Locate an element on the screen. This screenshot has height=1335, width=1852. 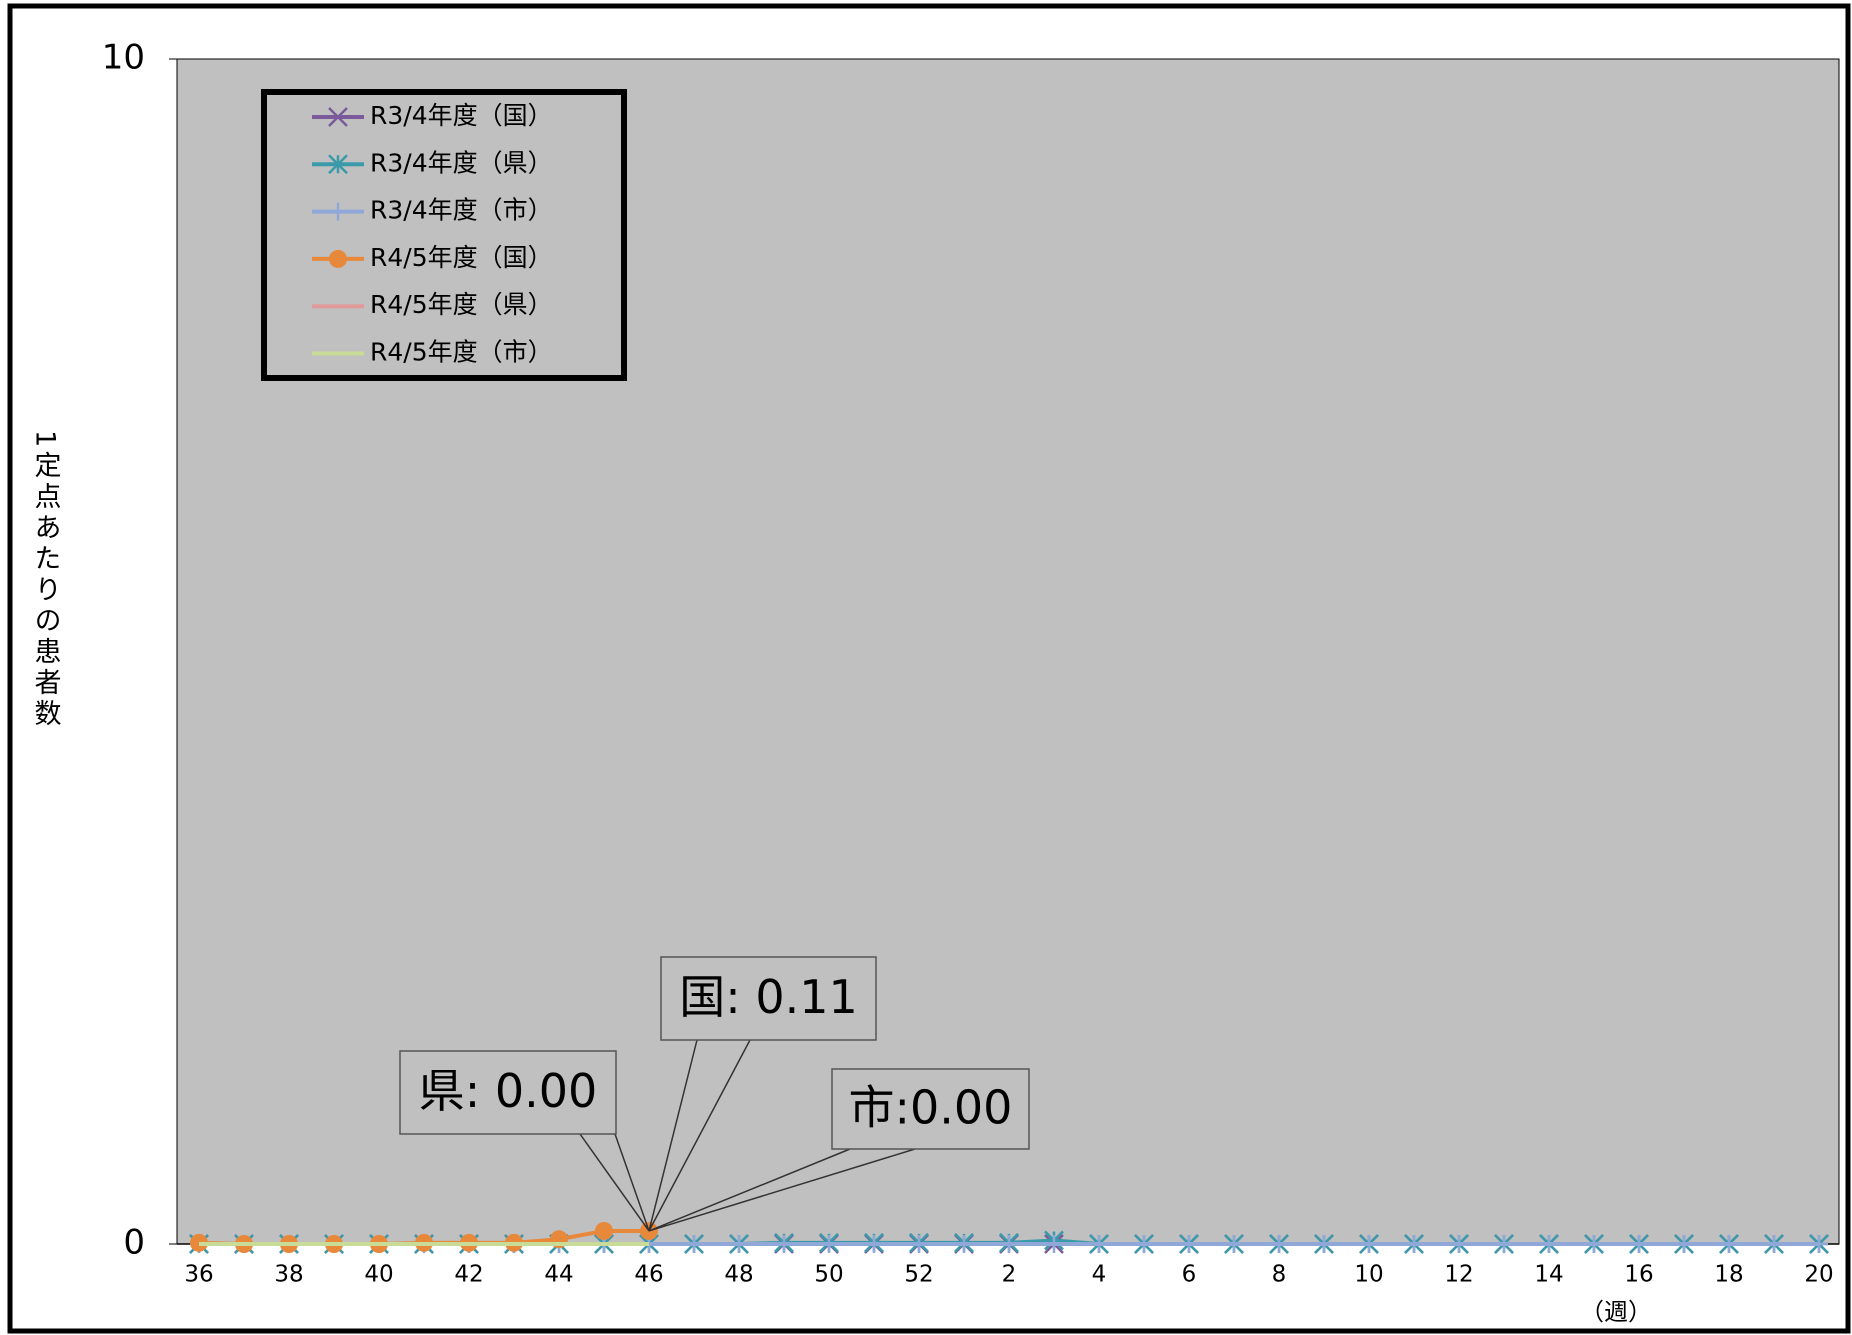
legend-box is located at coordinates (444, 235).